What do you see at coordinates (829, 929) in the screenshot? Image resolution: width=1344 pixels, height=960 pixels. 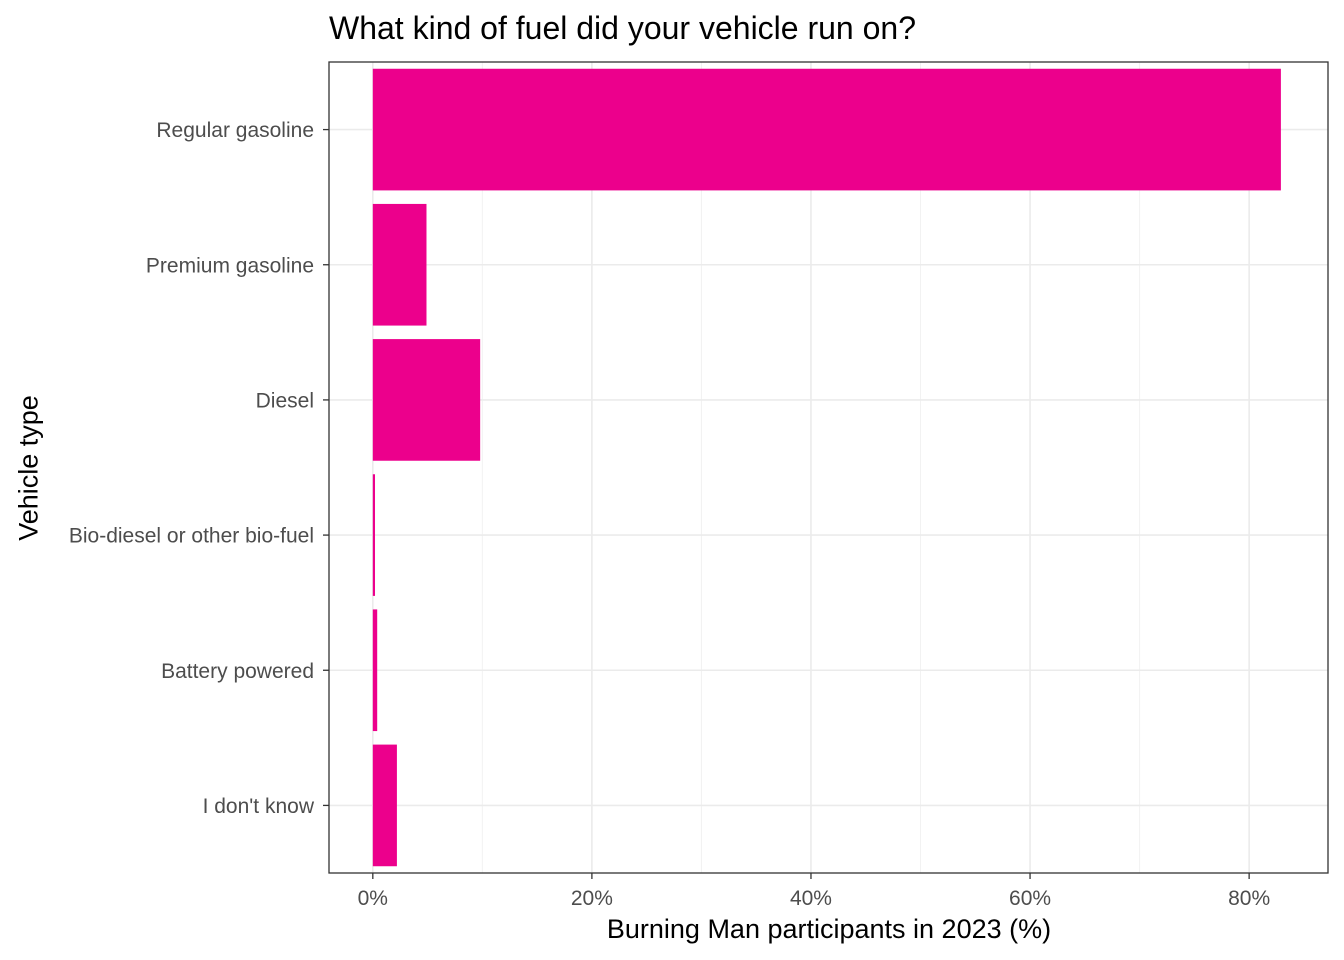 I see `x-axis-title: Burning Man participants in 2023 (%)` at bounding box center [829, 929].